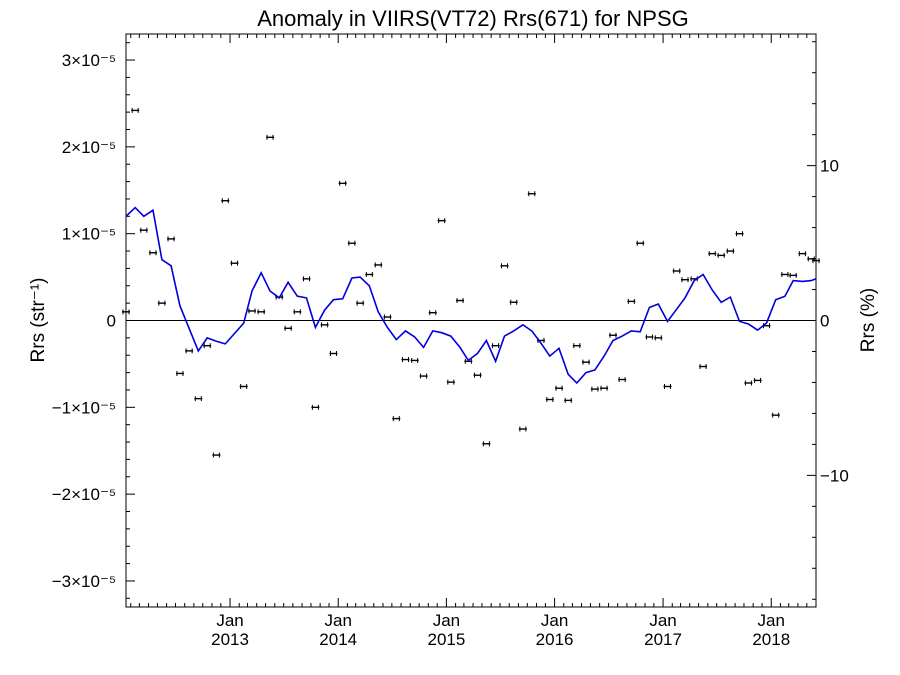 The width and height of the screenshot is (900, 675). I want to click on x-tick-year-label: 2013, so click(230, 639).